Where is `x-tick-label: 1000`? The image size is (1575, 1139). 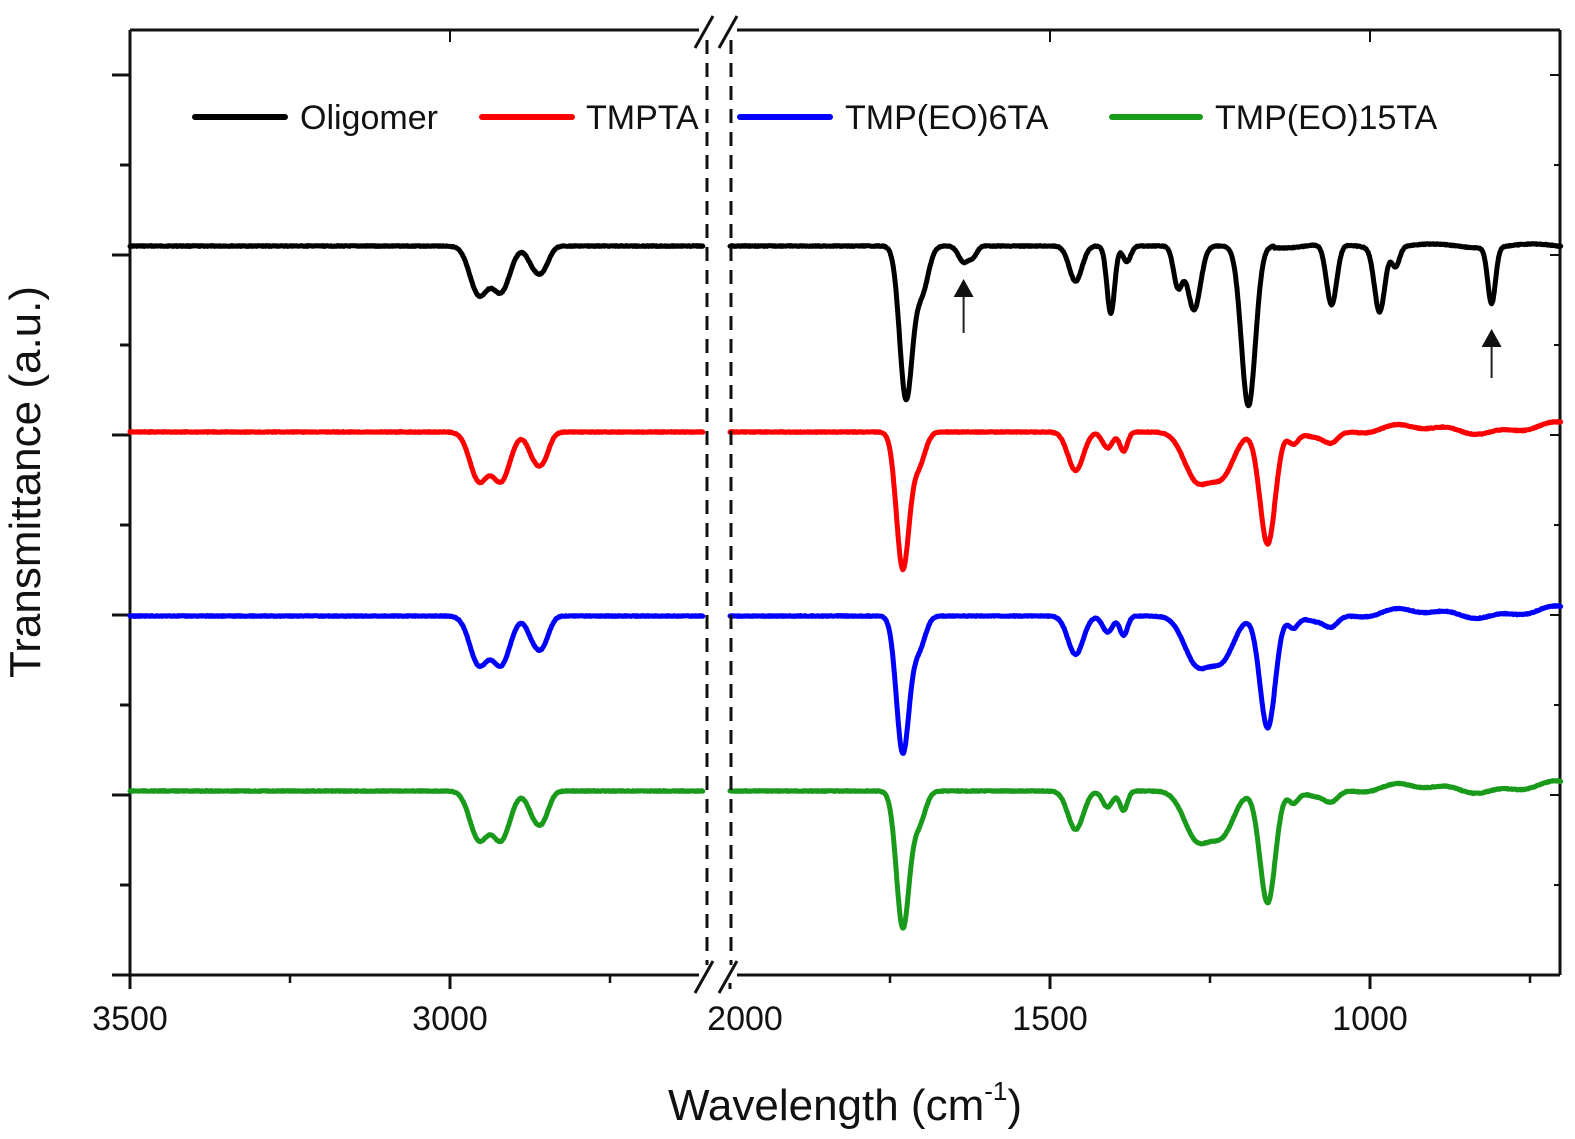
x-tick-label: 1000 is located at coordinates (1370, 1019).